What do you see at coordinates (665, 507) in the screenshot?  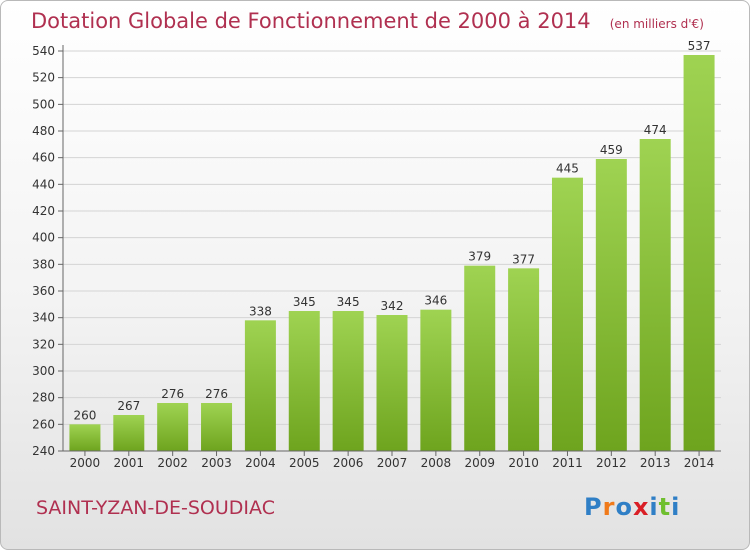 I see `logo-letter: t` at bounding box center [665, 507].